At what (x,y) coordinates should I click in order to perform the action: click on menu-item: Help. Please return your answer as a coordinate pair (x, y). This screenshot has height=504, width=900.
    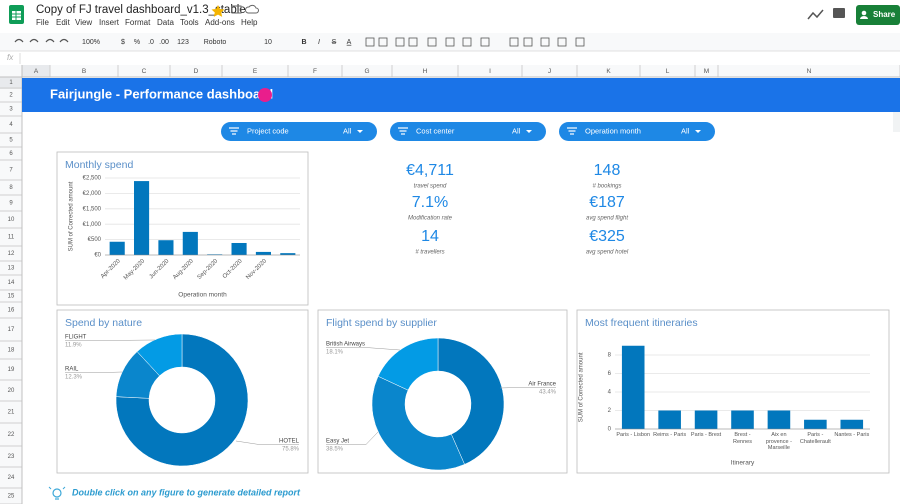
    Looking at the image, I should click on (249, 22).